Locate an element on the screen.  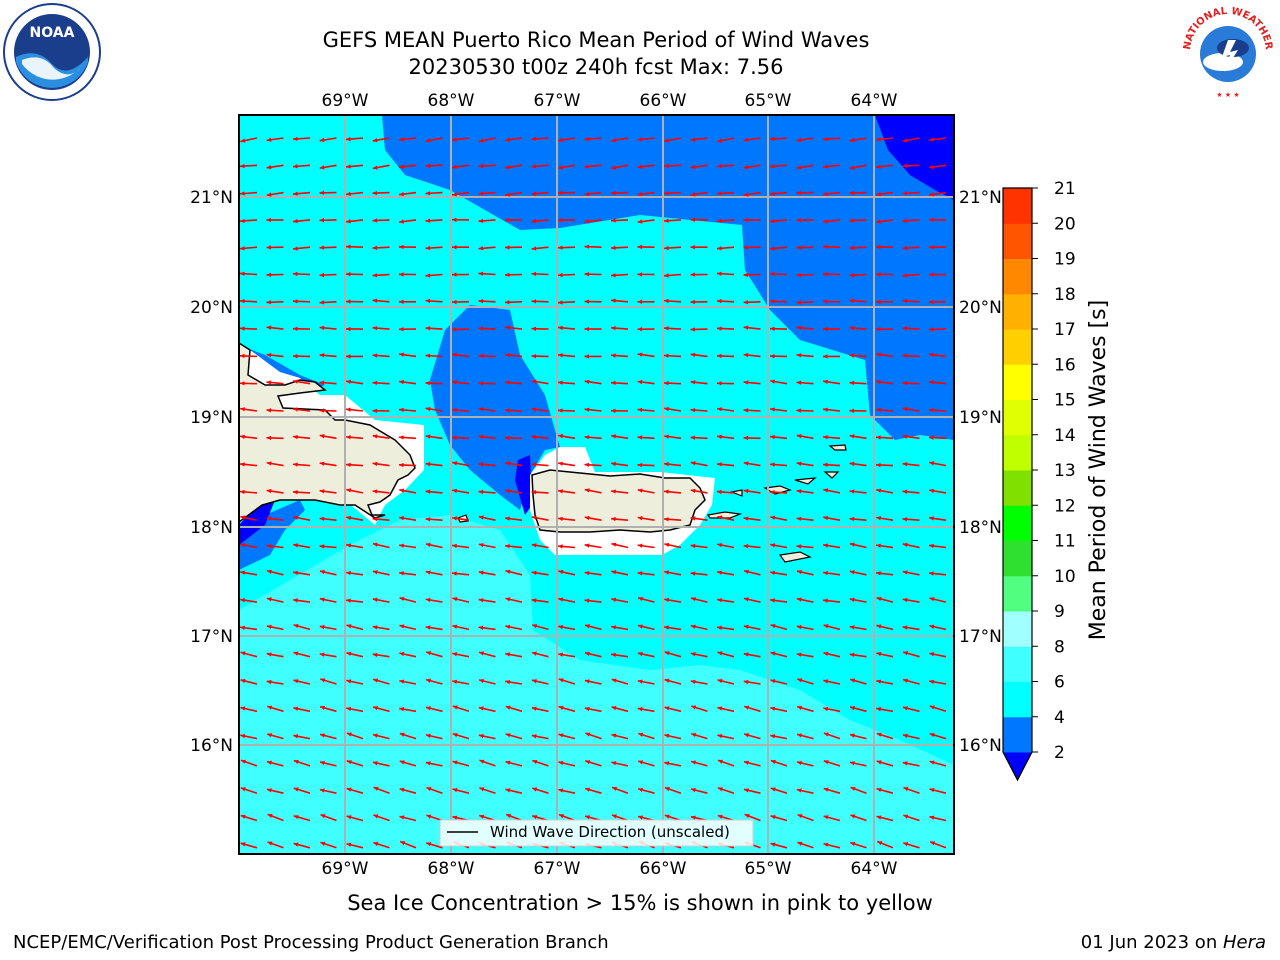
lat-label: 18°N is located at coordinates (211, 528).